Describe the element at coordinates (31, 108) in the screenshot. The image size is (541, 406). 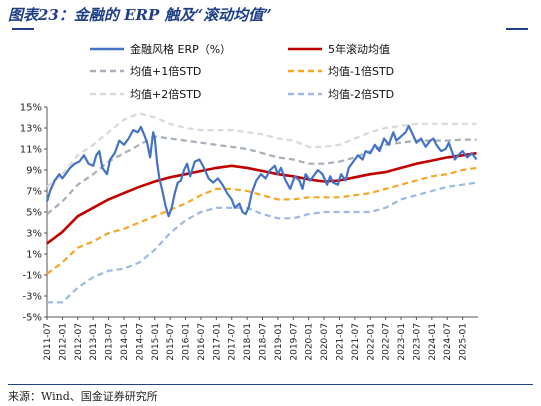
I see `y-tick-label: 15%` at that location.